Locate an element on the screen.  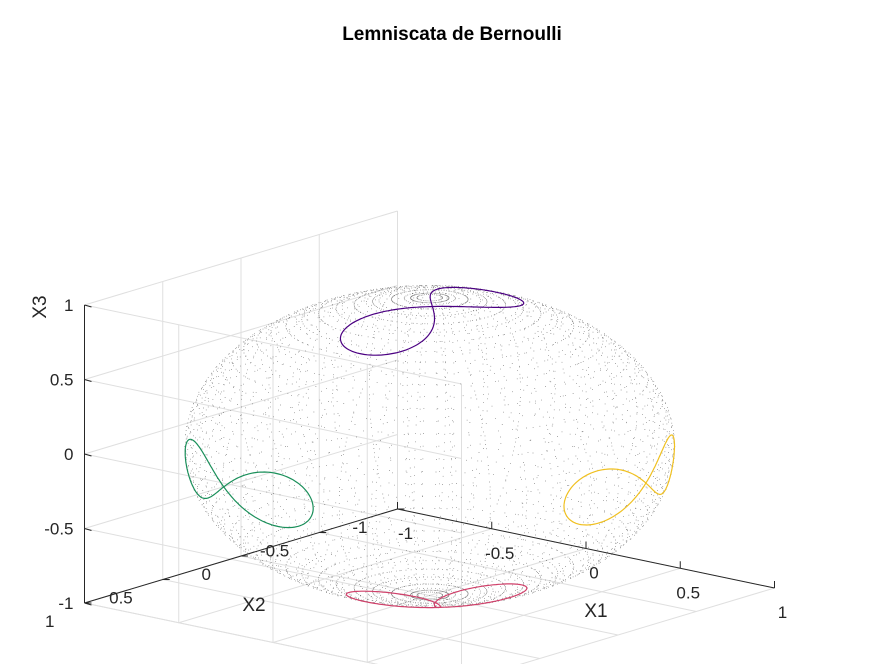
y-tick-label: 0.5 is located at coordinates (121, 598).